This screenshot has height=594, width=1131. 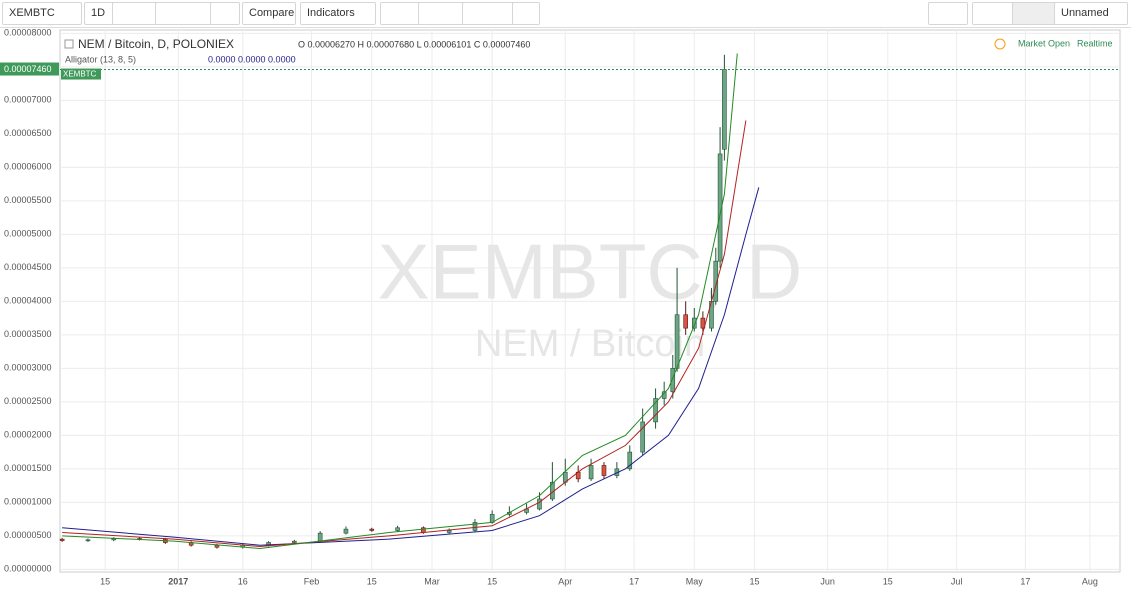 I want to click on settings-button, so click(x=225, y=13).